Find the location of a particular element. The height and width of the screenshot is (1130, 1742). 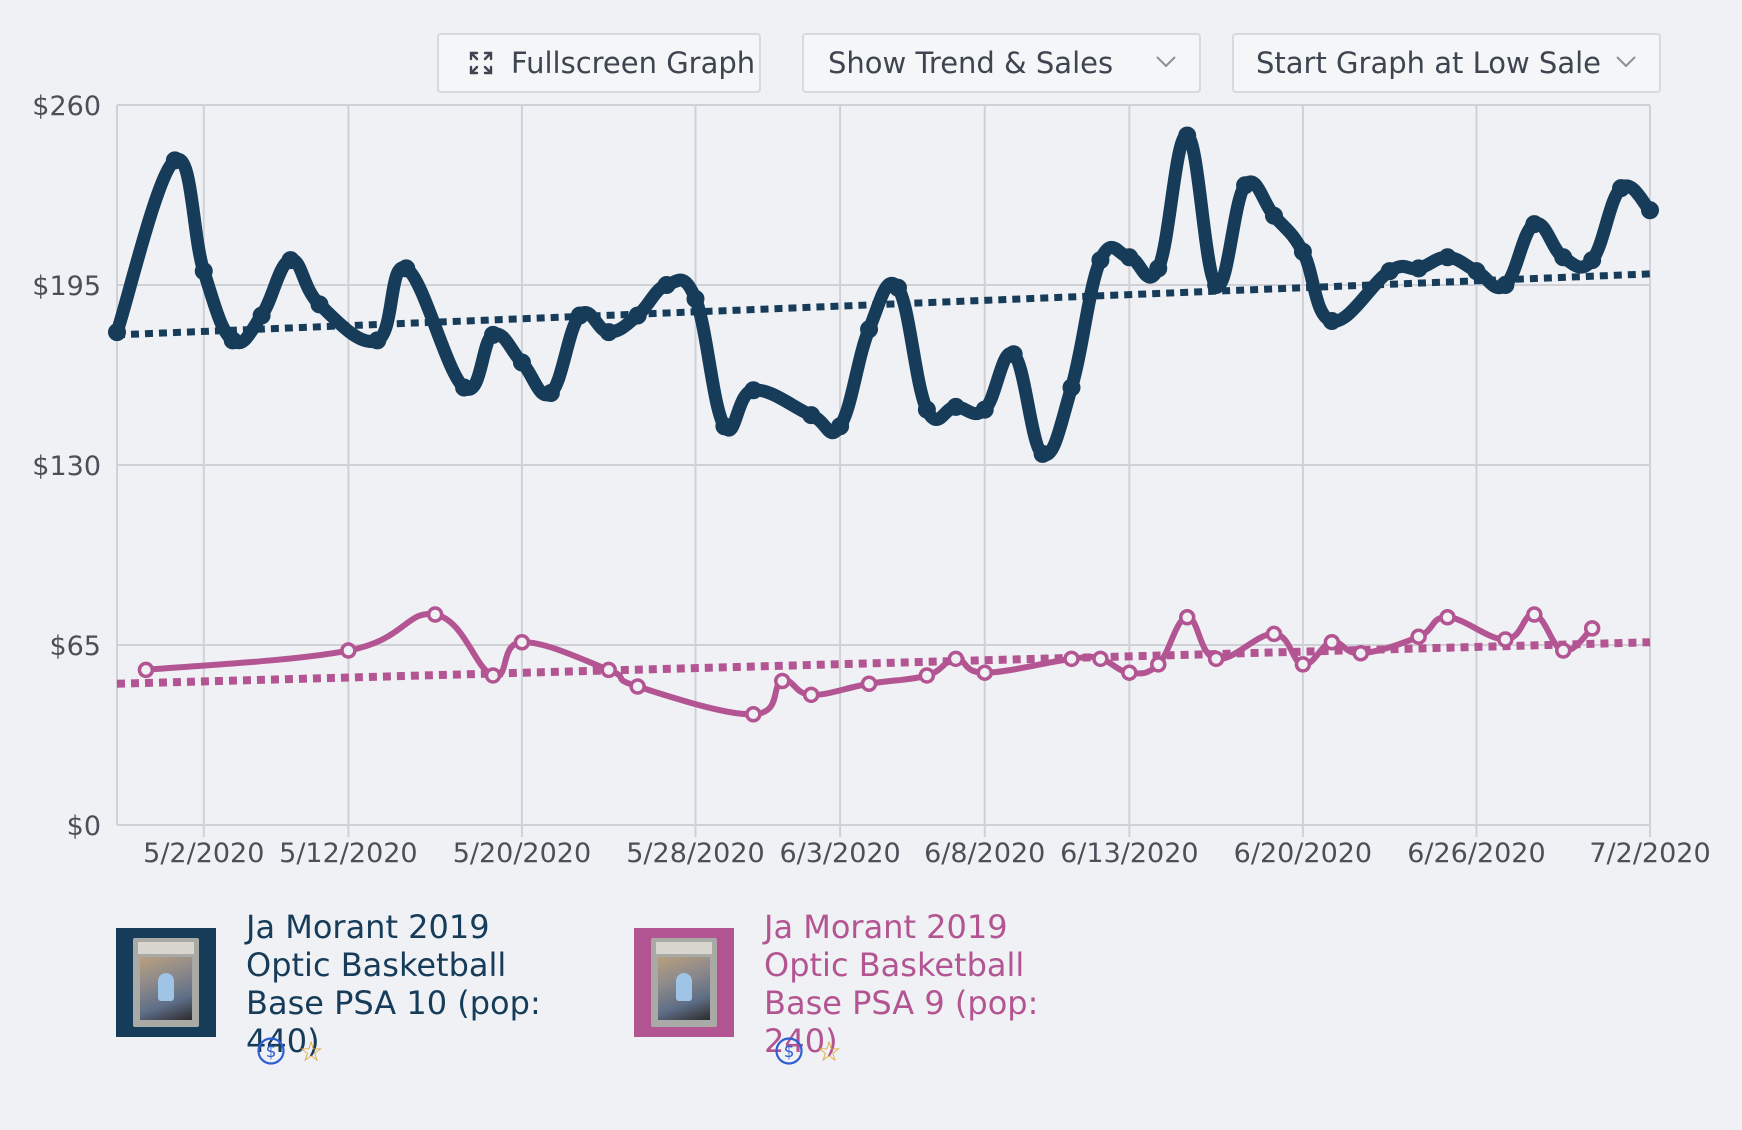

star-glyph: ☆ is located at coordinates (310, 1051).